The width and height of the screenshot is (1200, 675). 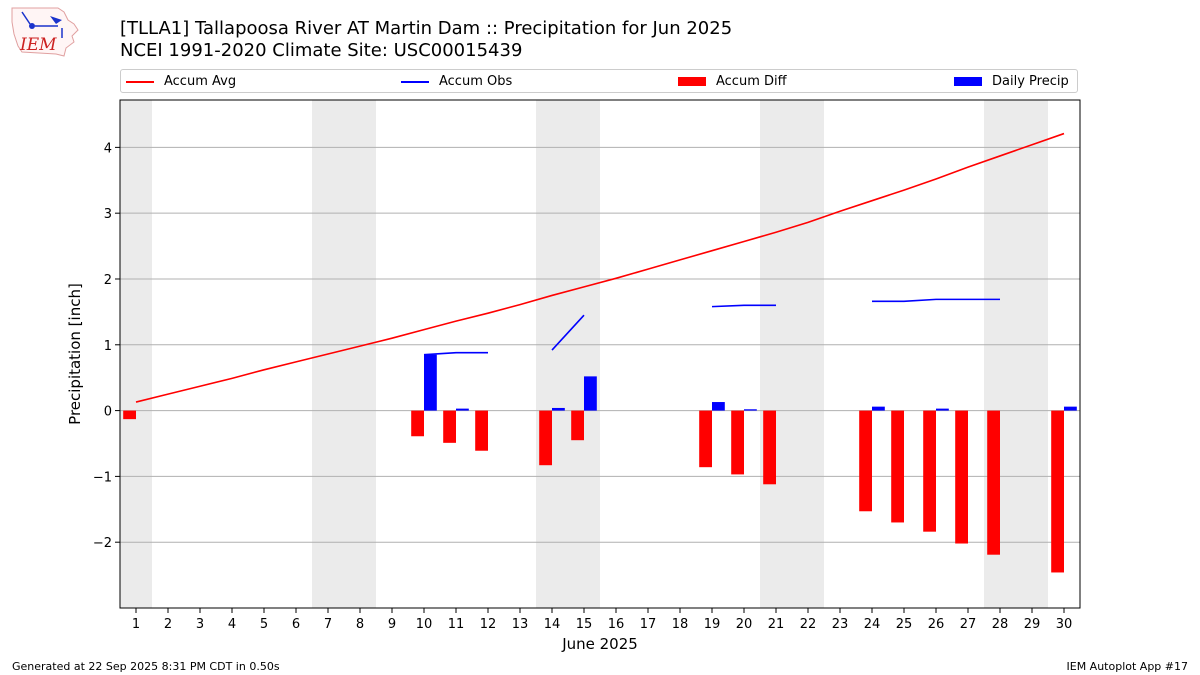 I want to click on x-tick-label: 29, so click(x=1032, y=624).